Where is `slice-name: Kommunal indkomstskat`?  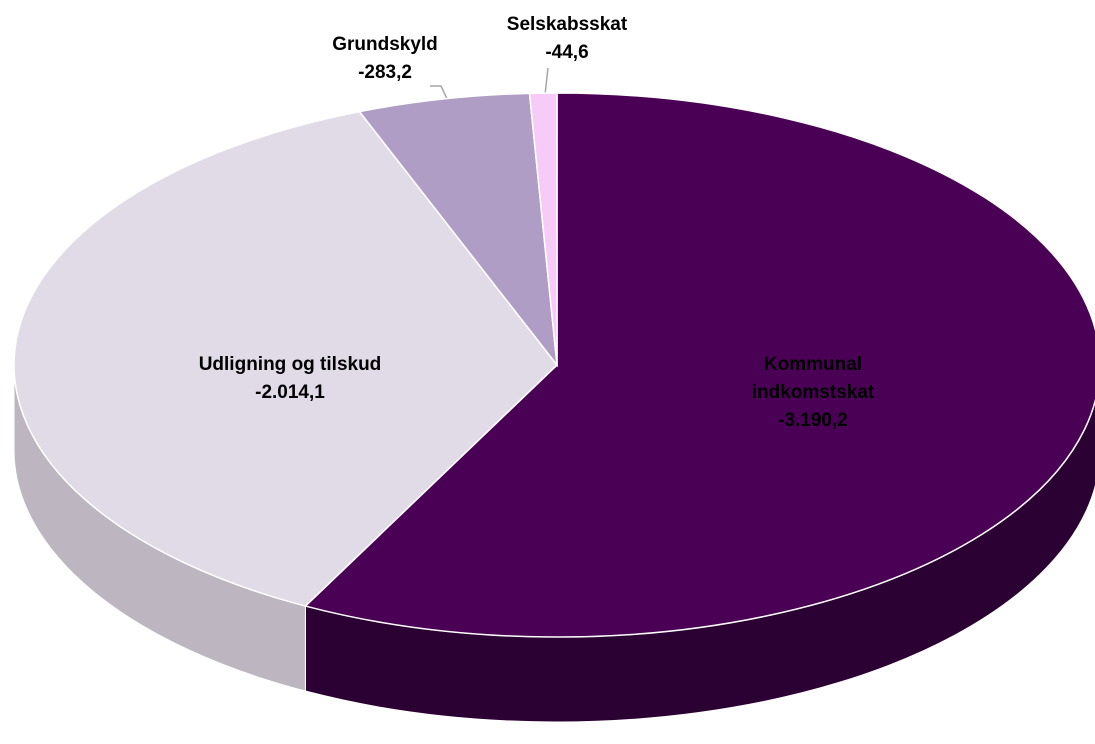 slice-name: Kommunal indkomstskat is located at coordinates (813, 378).